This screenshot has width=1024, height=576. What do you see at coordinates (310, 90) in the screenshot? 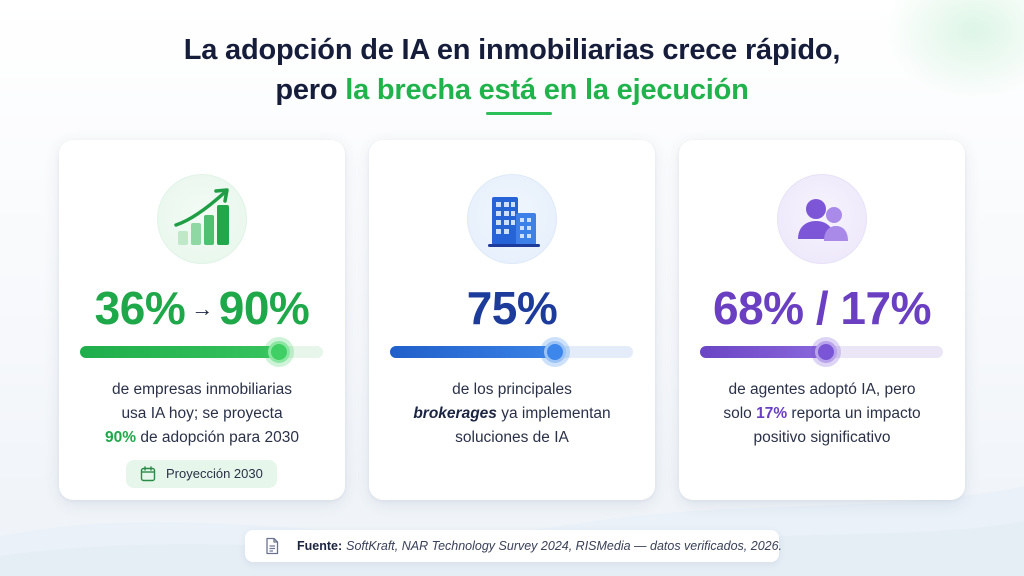
I see `title-line-2-prefix: pero` at bounding box center [310, 90].